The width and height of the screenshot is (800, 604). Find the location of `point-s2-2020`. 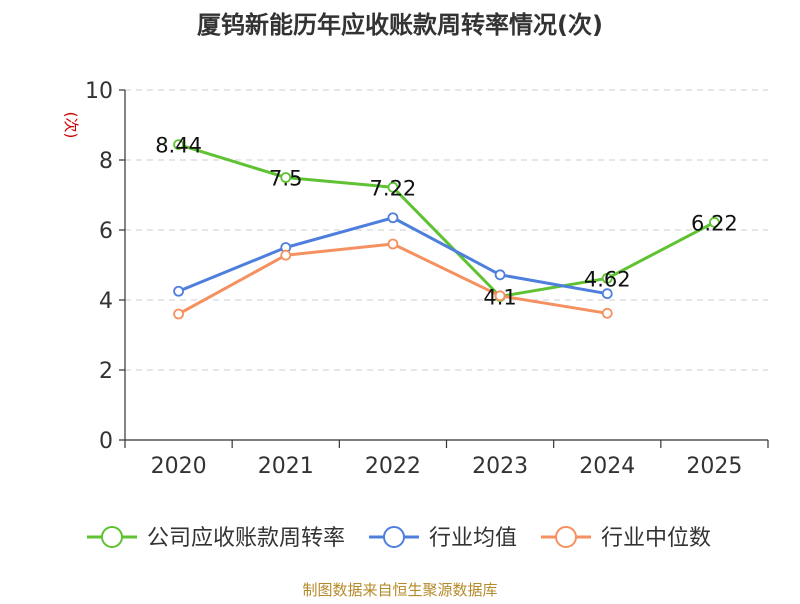

point-s2-2020 is located at coordinates (178, 314).